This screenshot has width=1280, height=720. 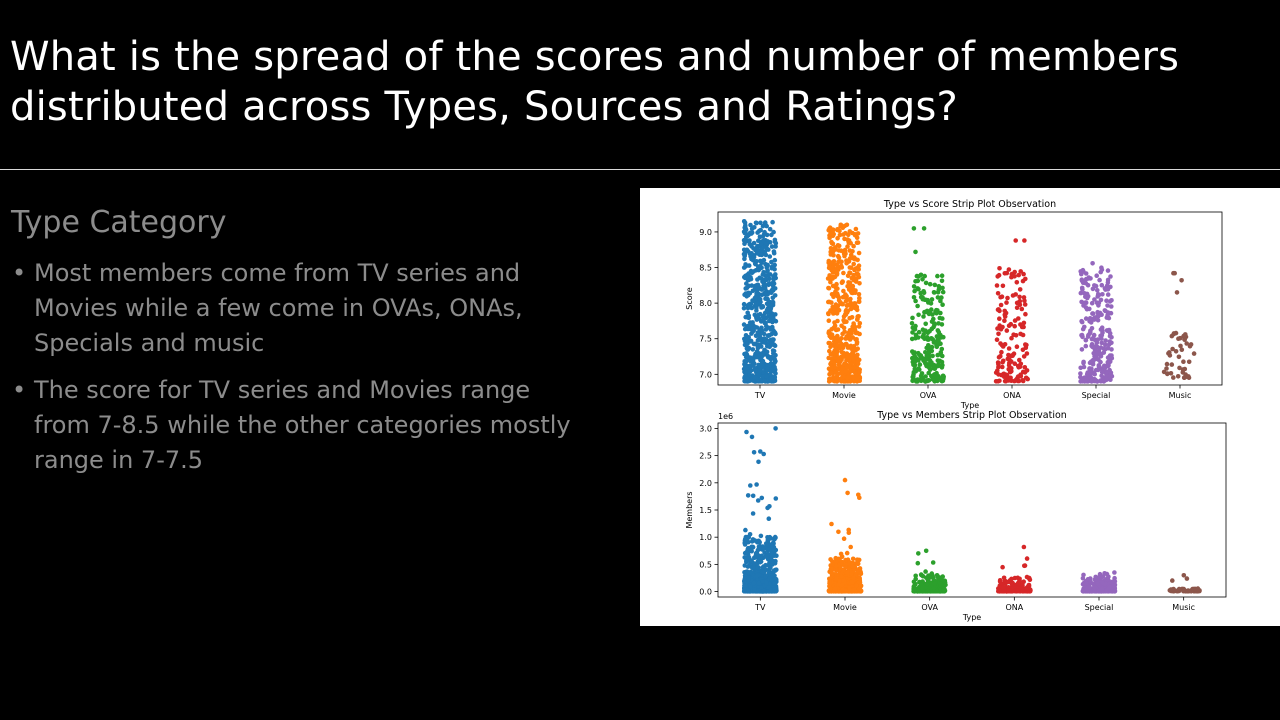 What do you see at coordinates (969, 405) in the screenshot?
I see `x-axis-label: Type` at bounding box center [969, 405].